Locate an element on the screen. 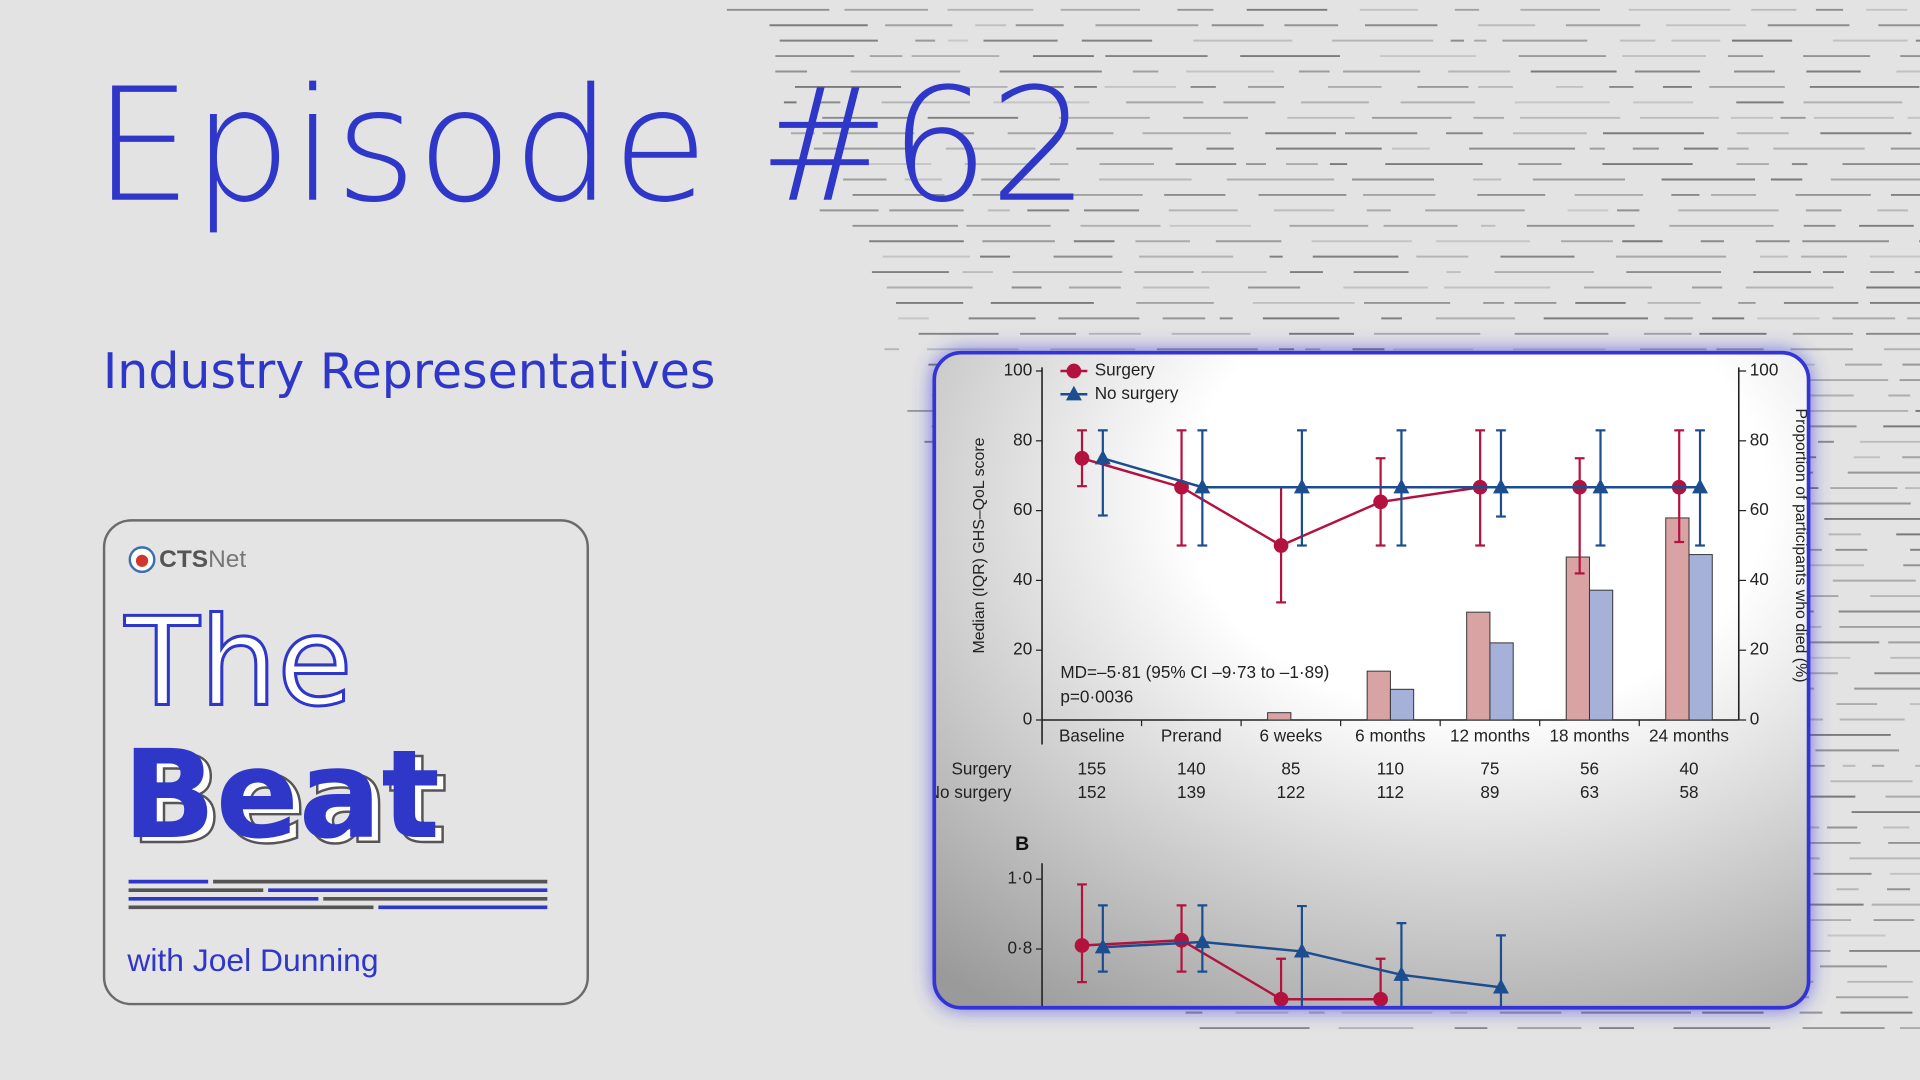  y-tick-label: 80 is located at coordinates (1022, 439).